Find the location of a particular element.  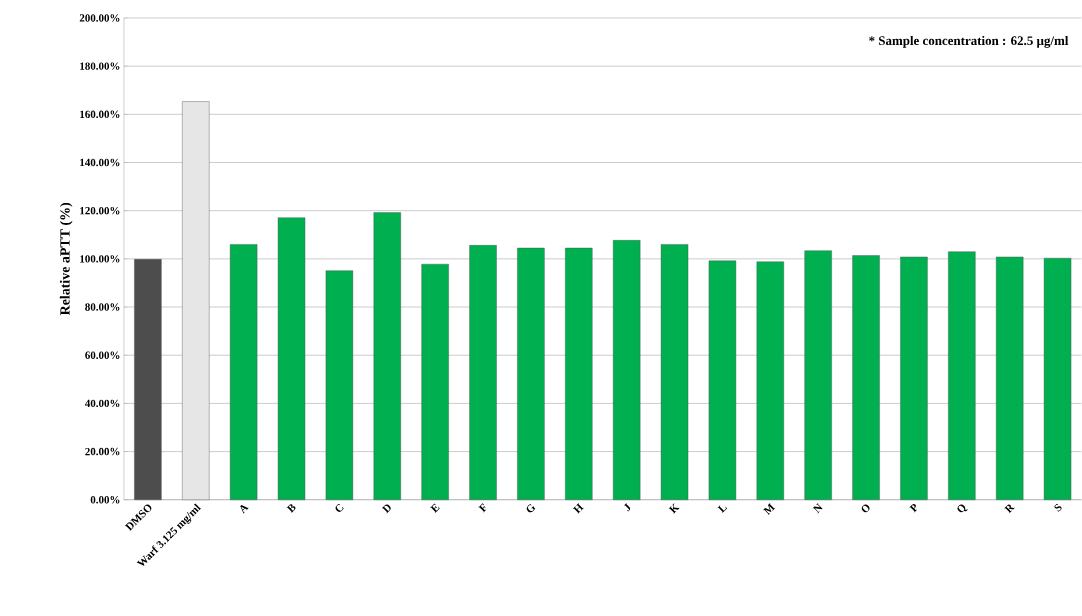

x-tick-label: K is located at coordinates (674, 508).